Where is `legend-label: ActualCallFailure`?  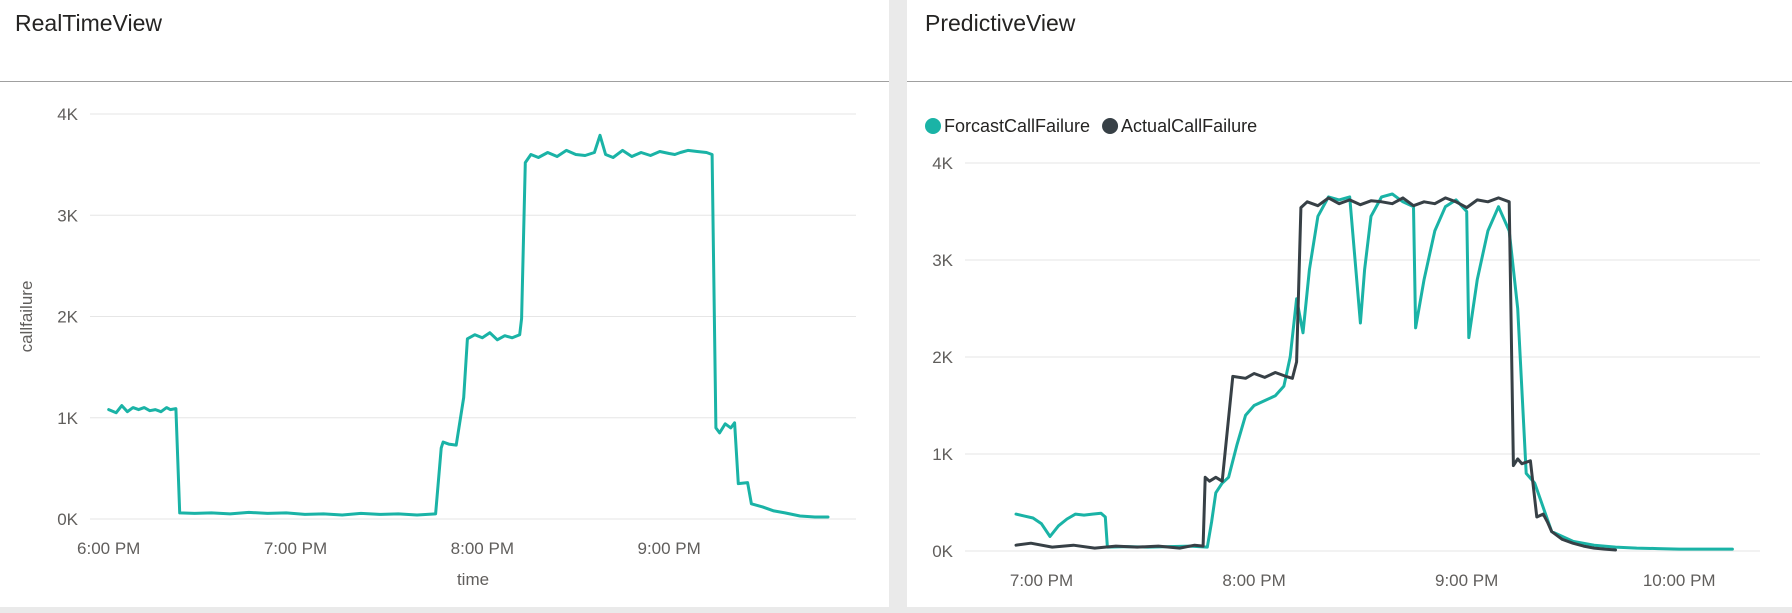 legend-label: ActualCallFailure is located at coordinates (1189, 126).